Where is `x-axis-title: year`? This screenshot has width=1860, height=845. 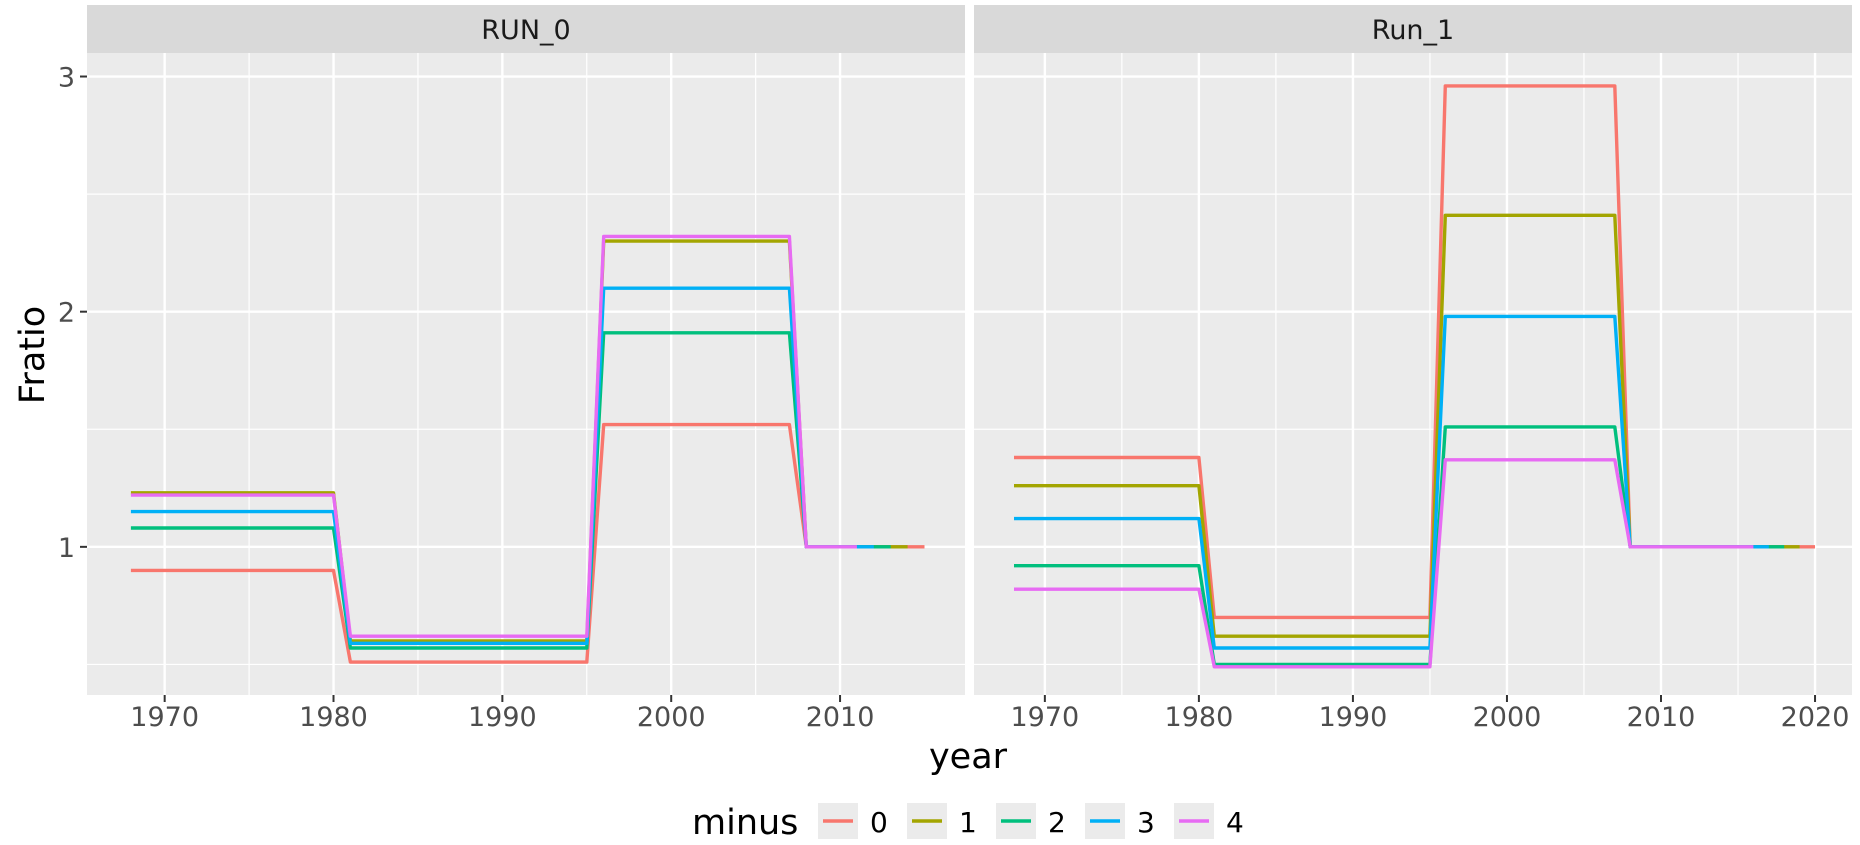
x-axis-title: year is located at coordinates (968, 757).